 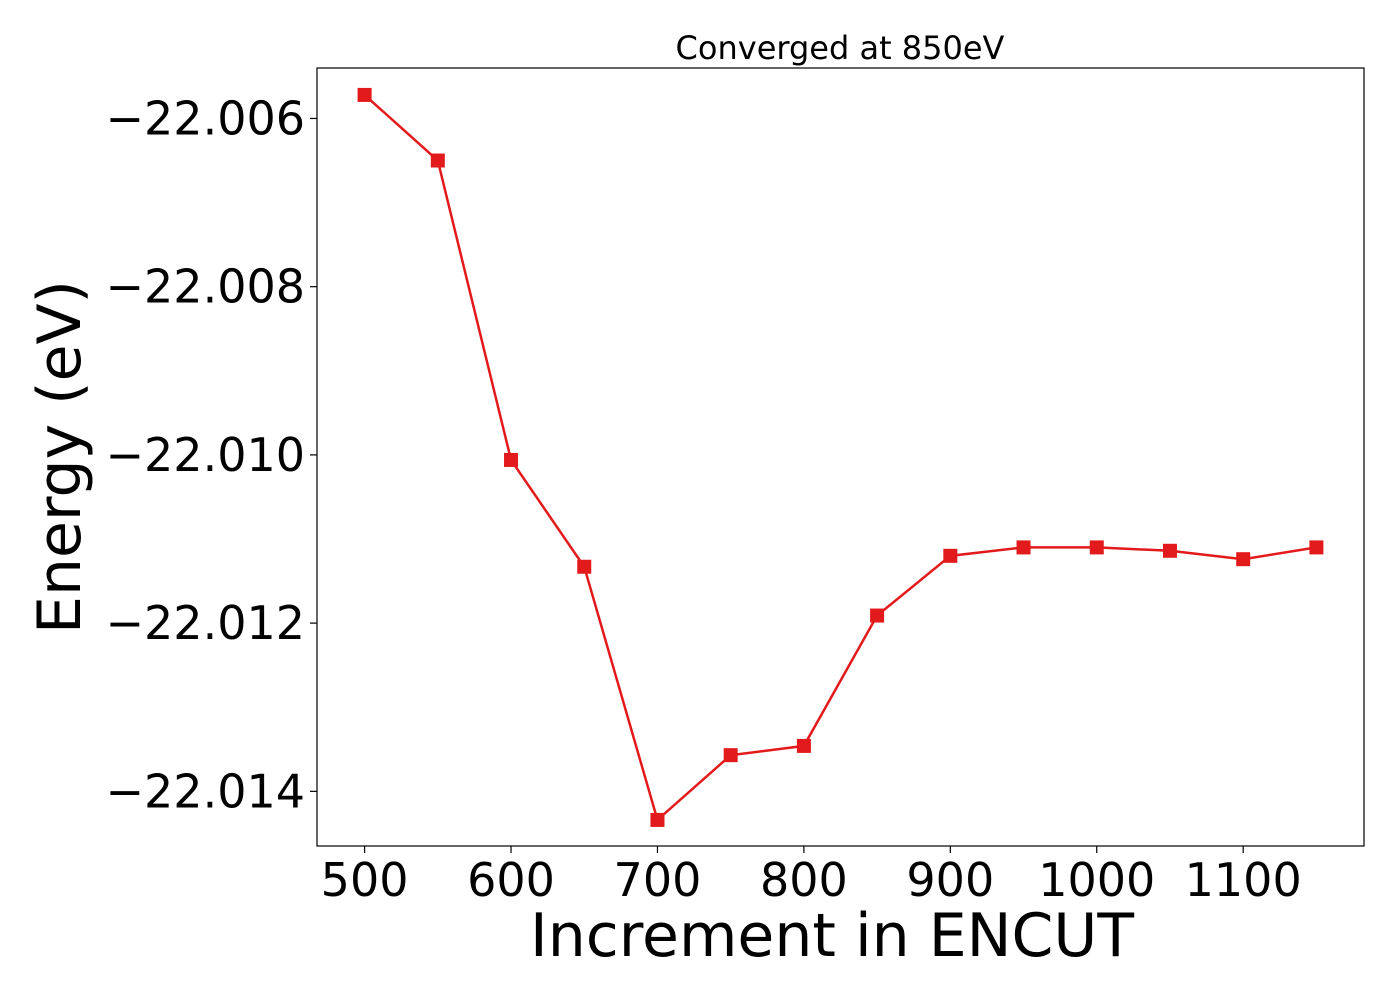 I want to click on x-tick-label: 1000, so click(x=1096, y=880).